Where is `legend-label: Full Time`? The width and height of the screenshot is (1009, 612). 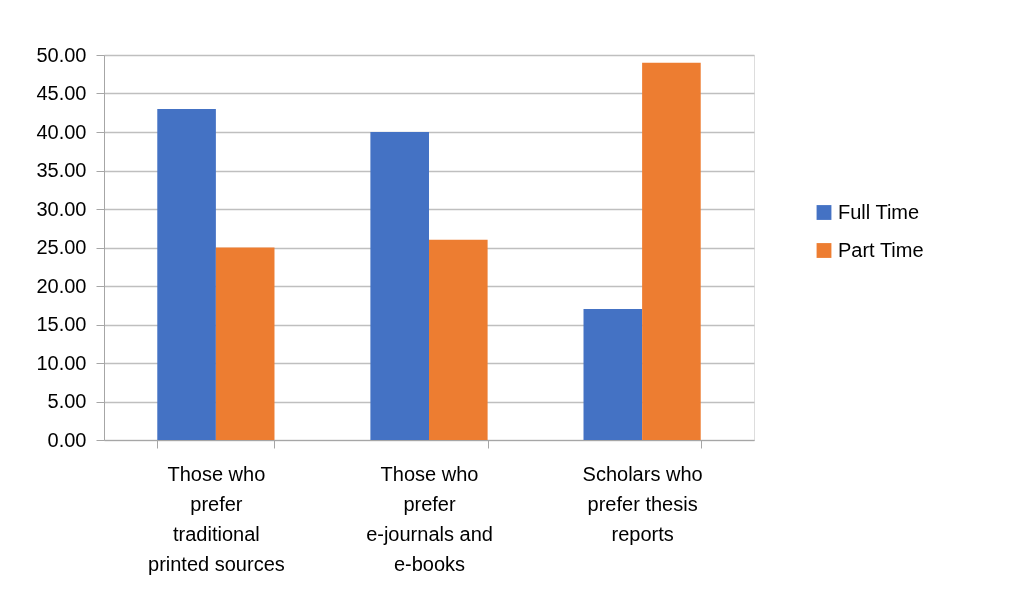 legend-label: Full Time is located at coordinates (879, 211).